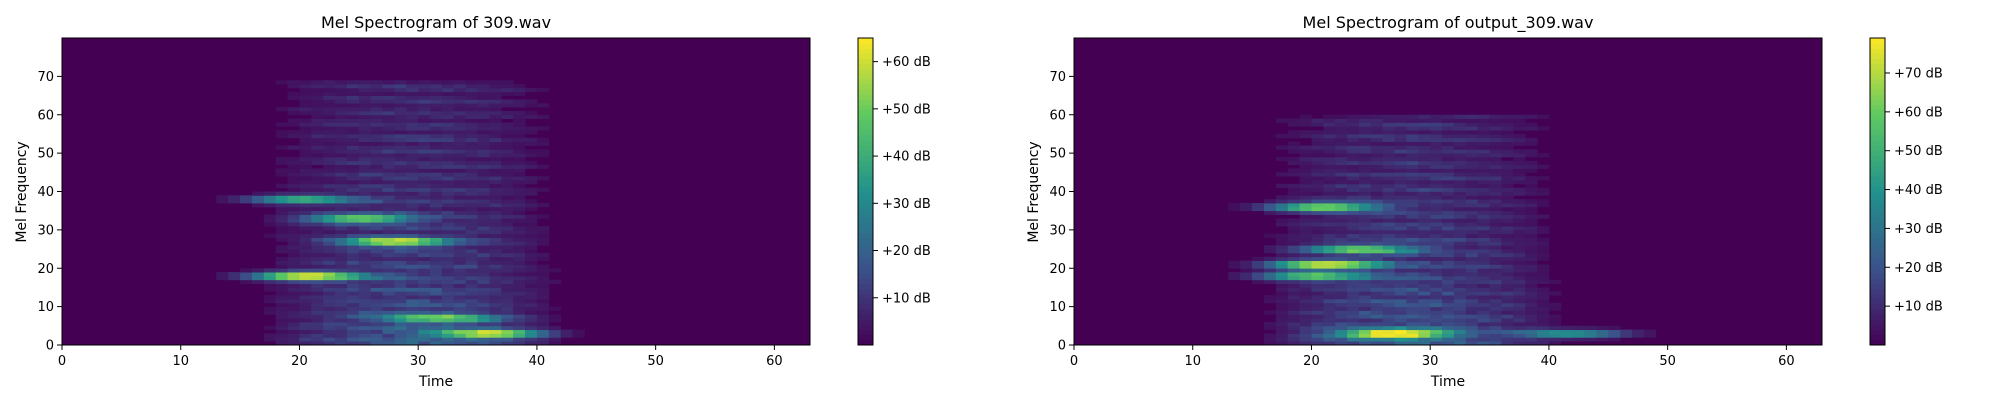 This screenshot has width=2000, height=400. I want to click on y-tick-label: 70, so click(45, 77).